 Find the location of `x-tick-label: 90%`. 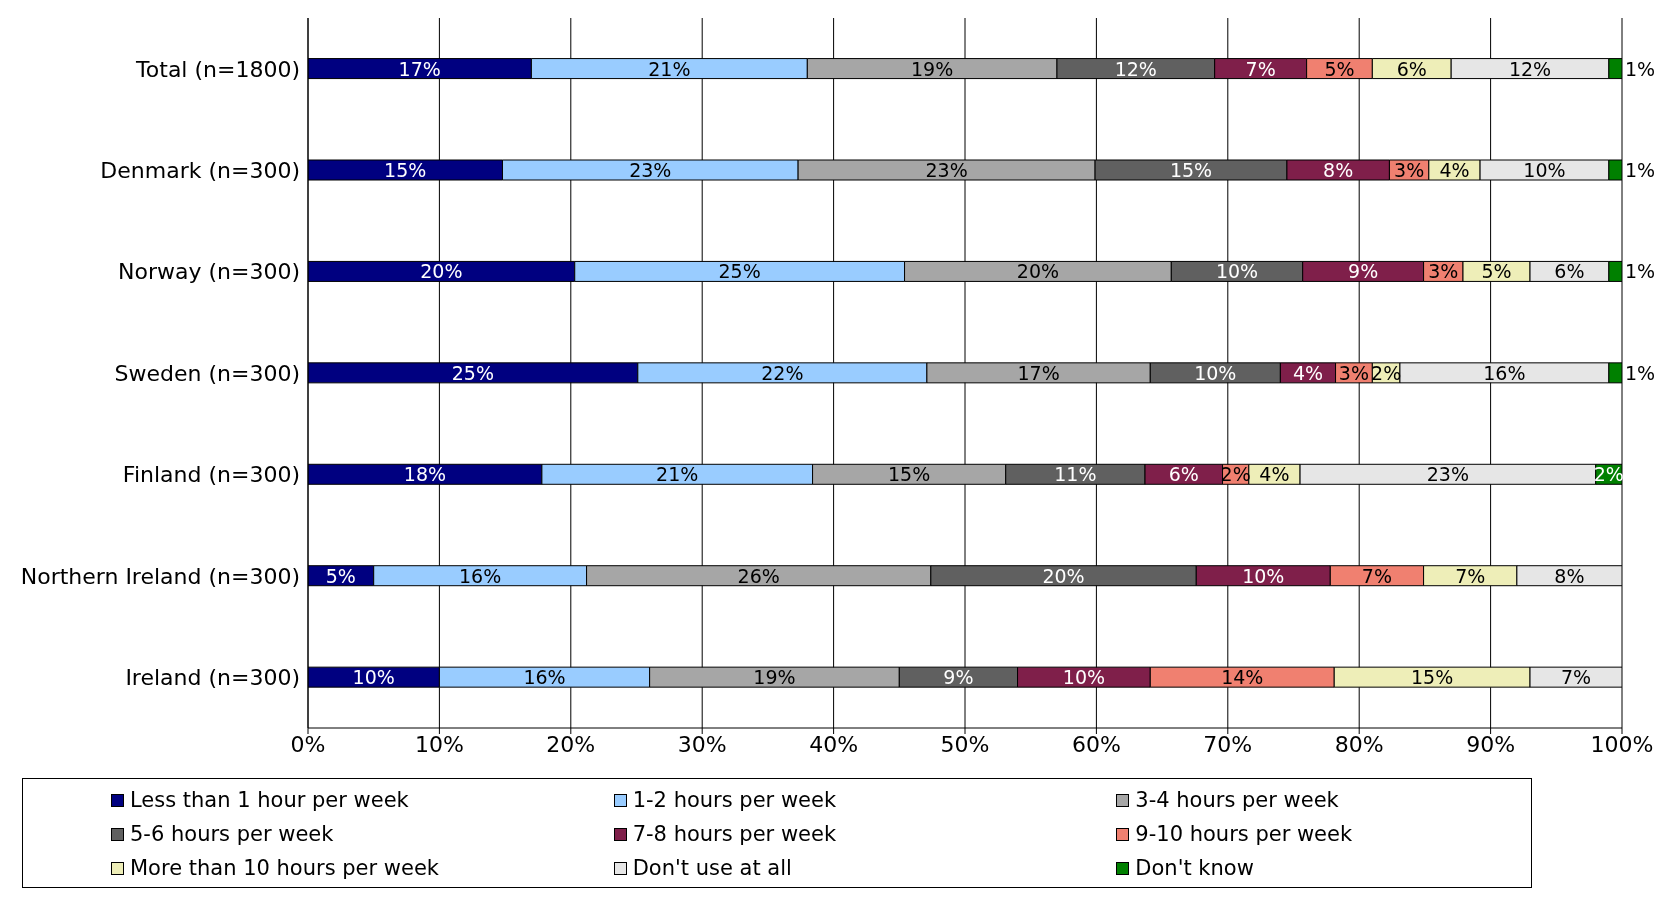

x-tick-label: 90% is located at coordinates (1491, 744).